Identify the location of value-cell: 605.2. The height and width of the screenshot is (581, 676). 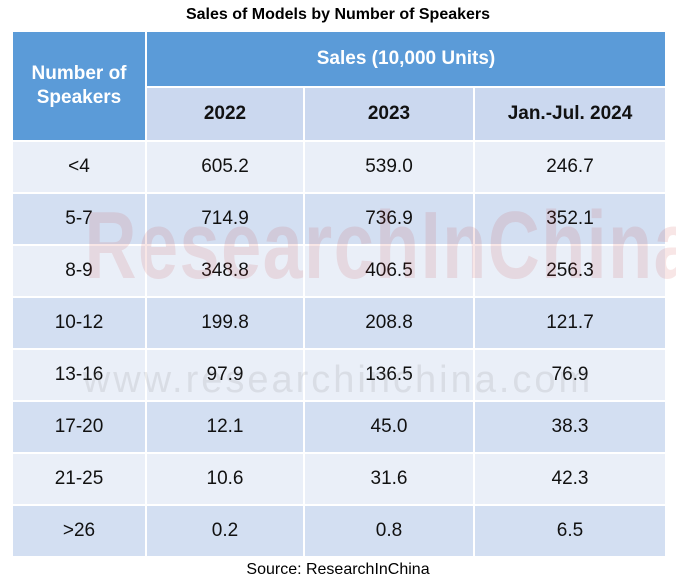
(225, 167).